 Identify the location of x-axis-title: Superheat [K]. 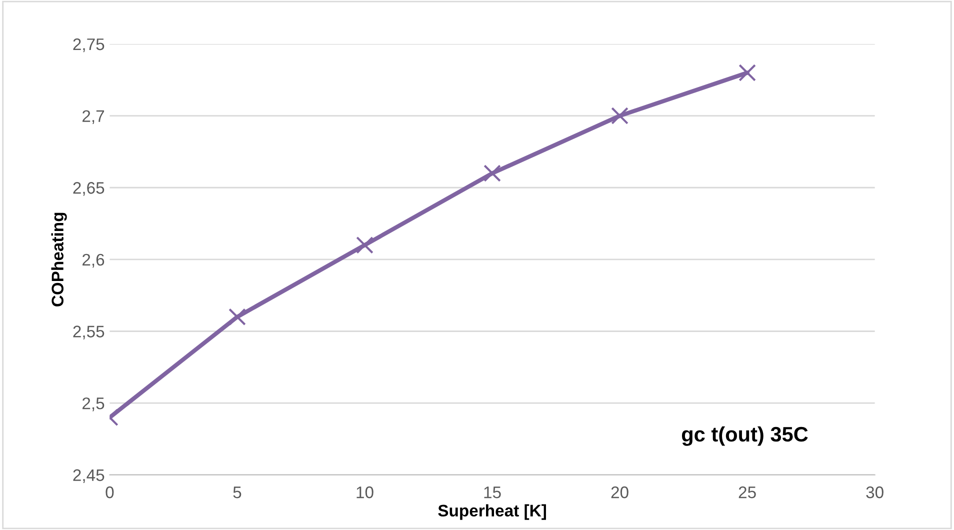
(492, 512).